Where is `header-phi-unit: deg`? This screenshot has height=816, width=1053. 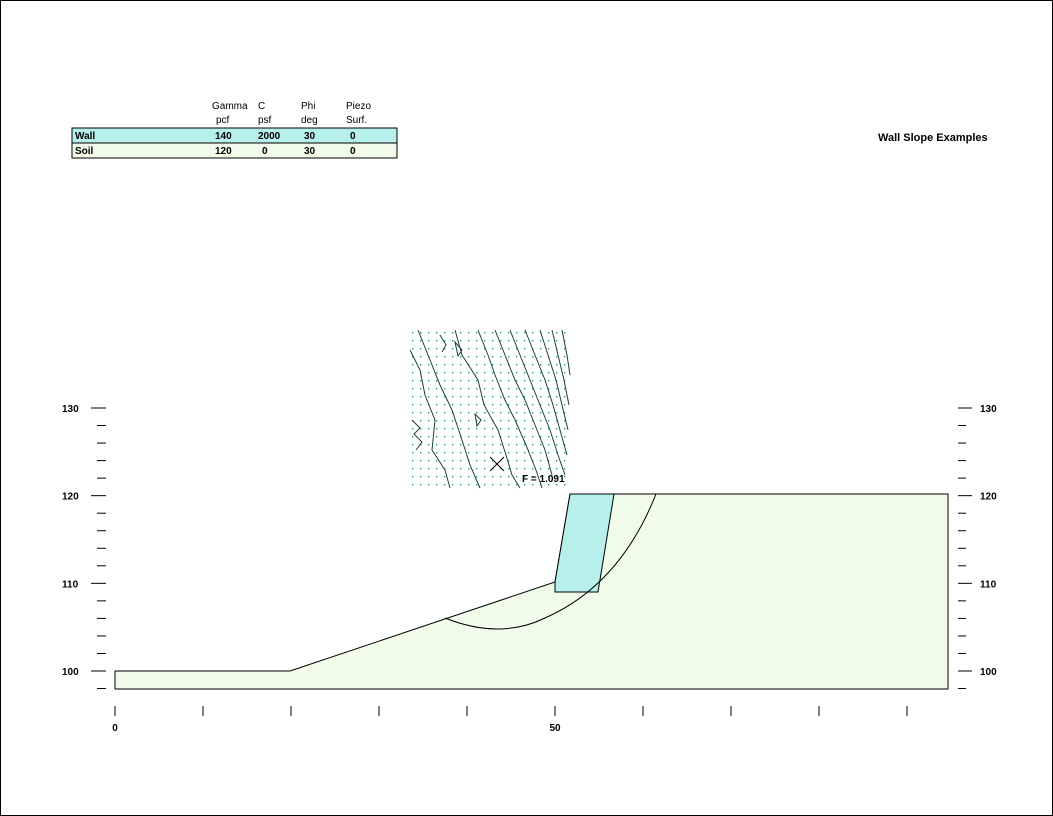
header-phi-unit: deg is located at coordinates (309, 120).